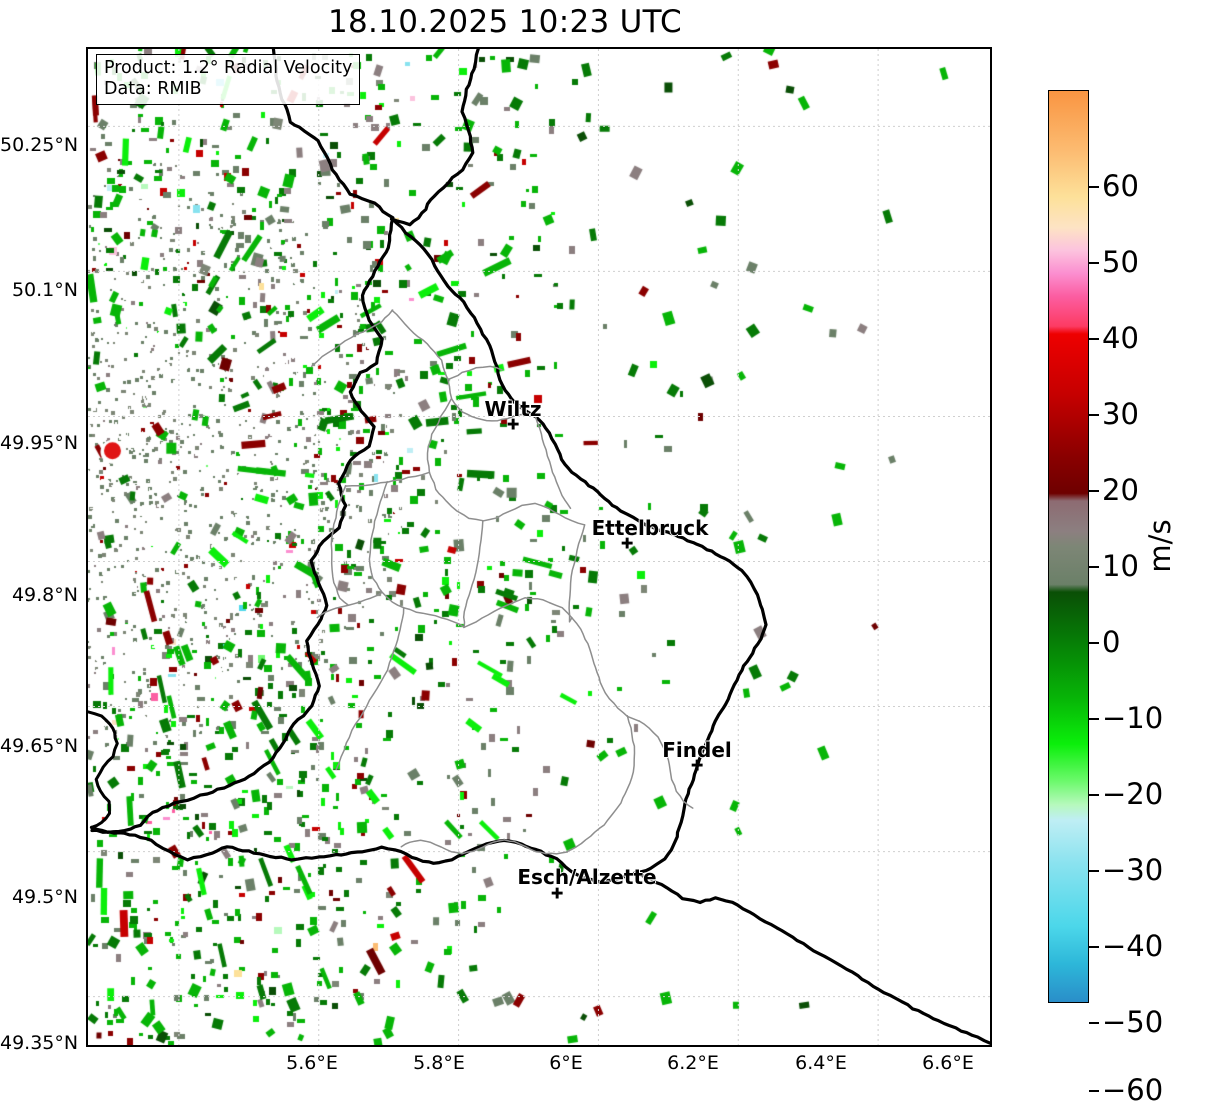 The width and height of the screenshot is (1207, 1107). I want to click on y-axis-tick-label: 49.8°N, so click(44, 595).